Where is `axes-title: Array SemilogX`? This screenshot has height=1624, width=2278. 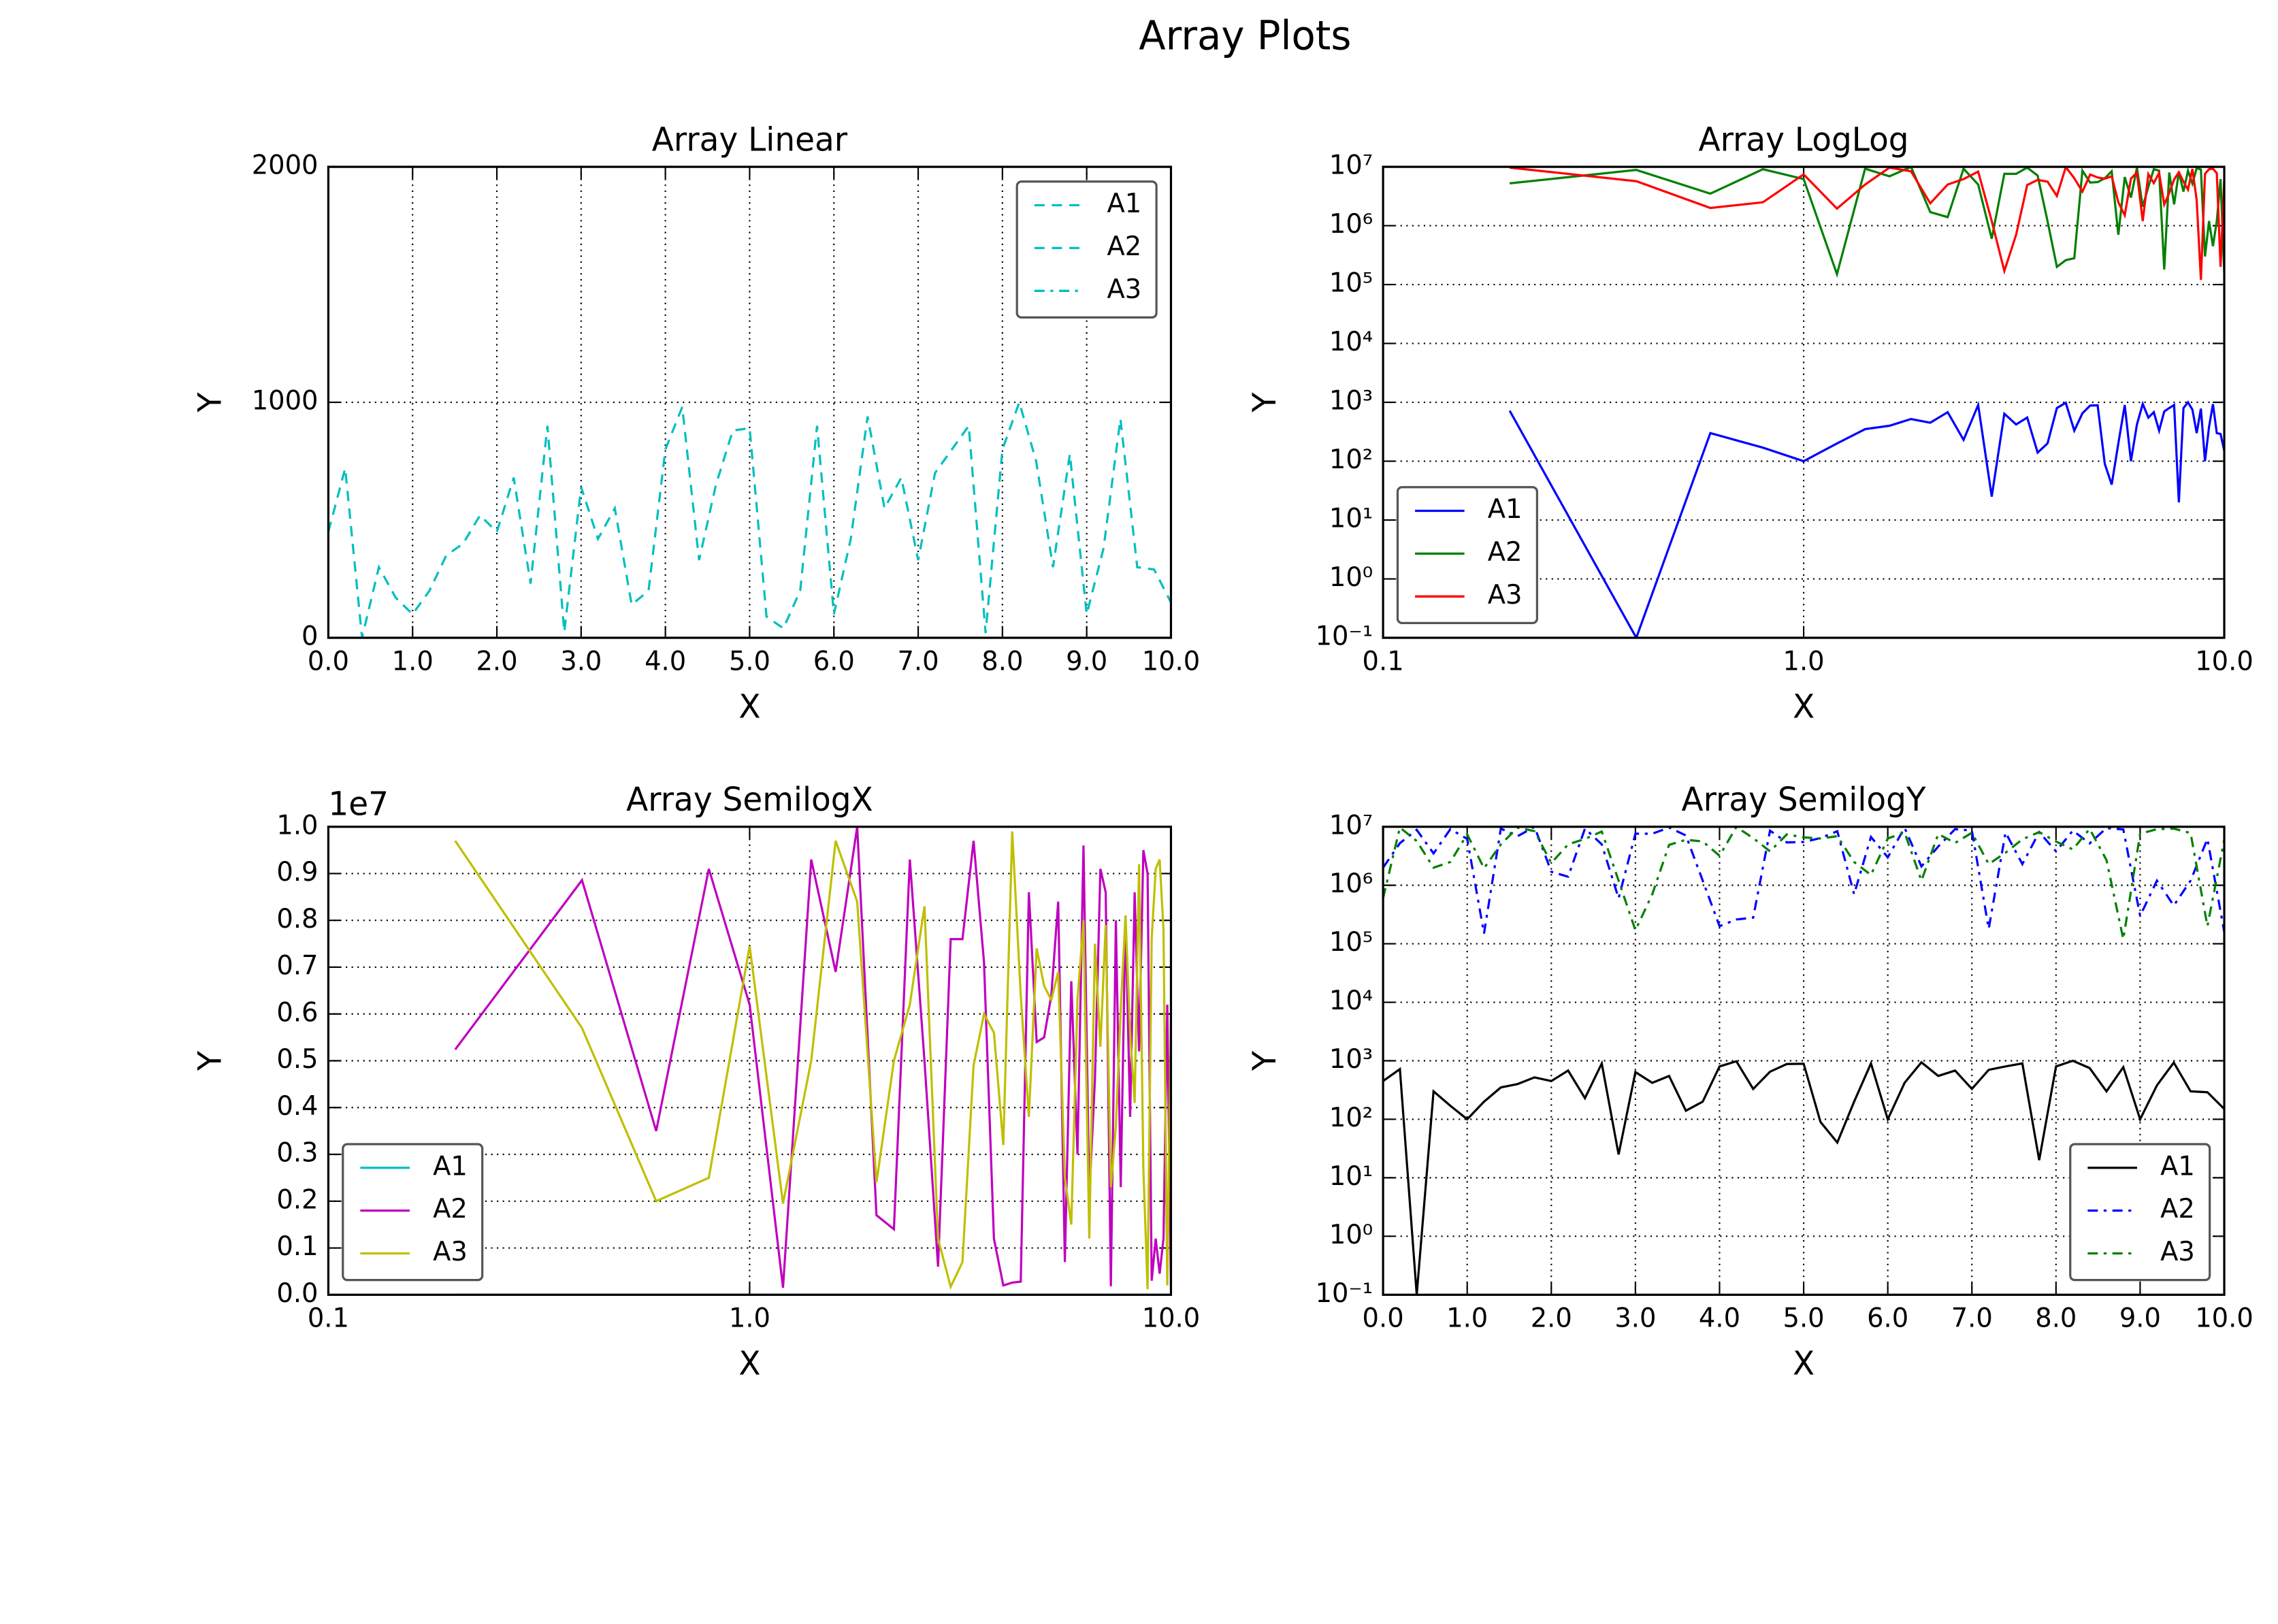
axes-title: Array SemilogX is located at coordinates (749, 800).